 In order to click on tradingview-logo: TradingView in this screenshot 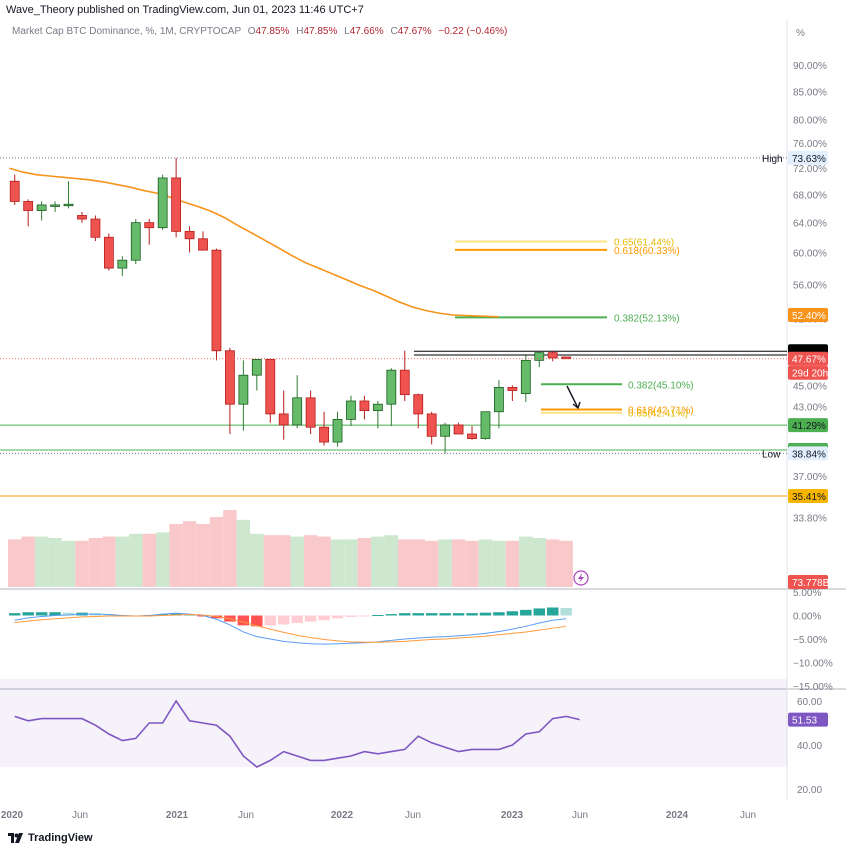, I will do `click(50, 838)`.